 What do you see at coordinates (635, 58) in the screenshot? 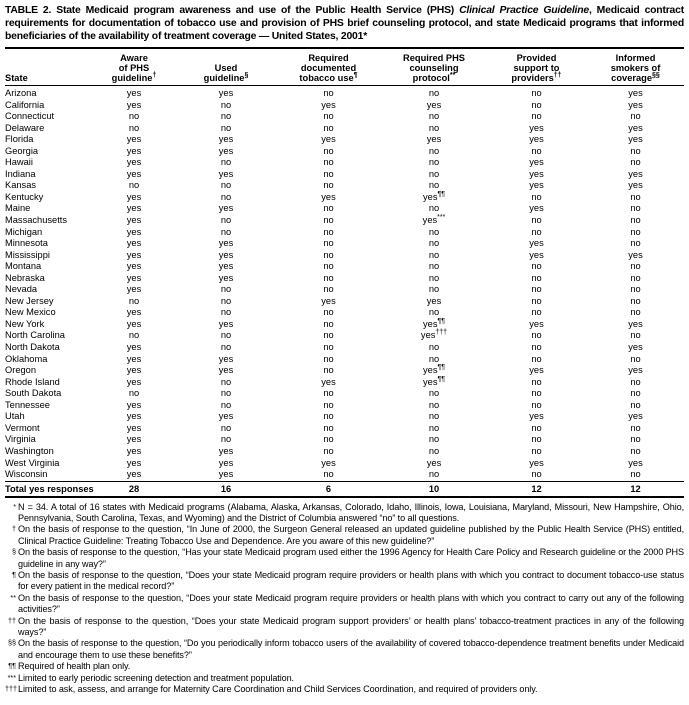
I see `column-header-line: Informed` at bounding box center [635, 58].